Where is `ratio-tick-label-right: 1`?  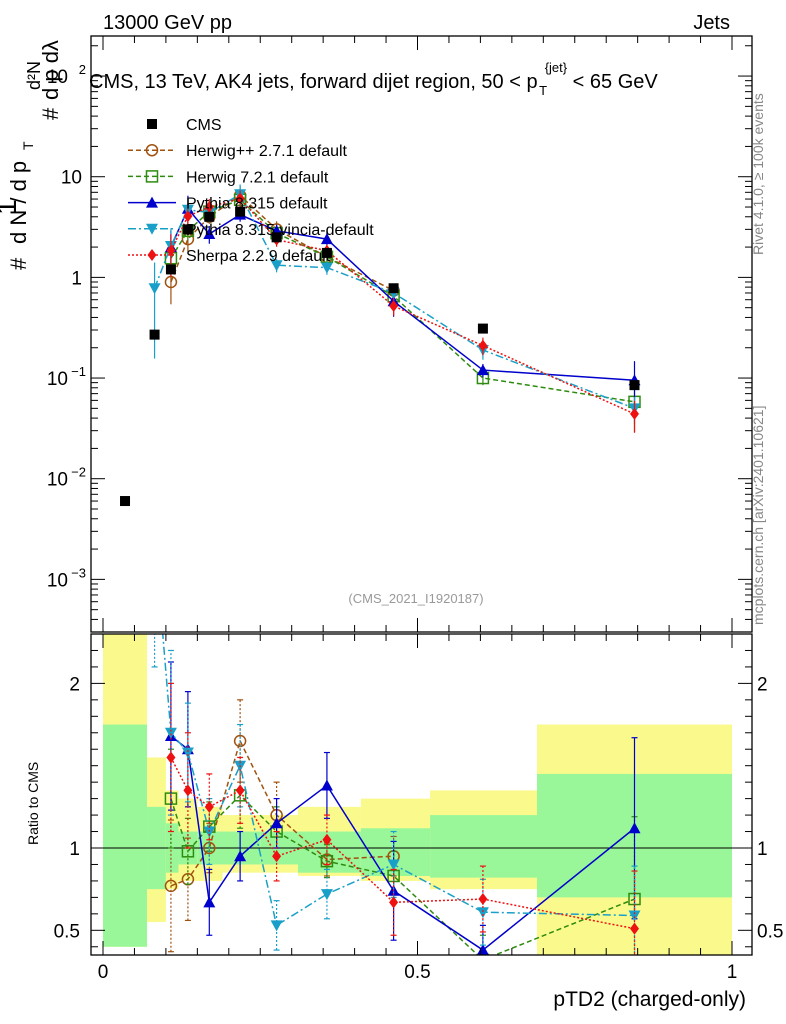
ratio-tick-label-right: 1 is located at coordinates (762, 849).